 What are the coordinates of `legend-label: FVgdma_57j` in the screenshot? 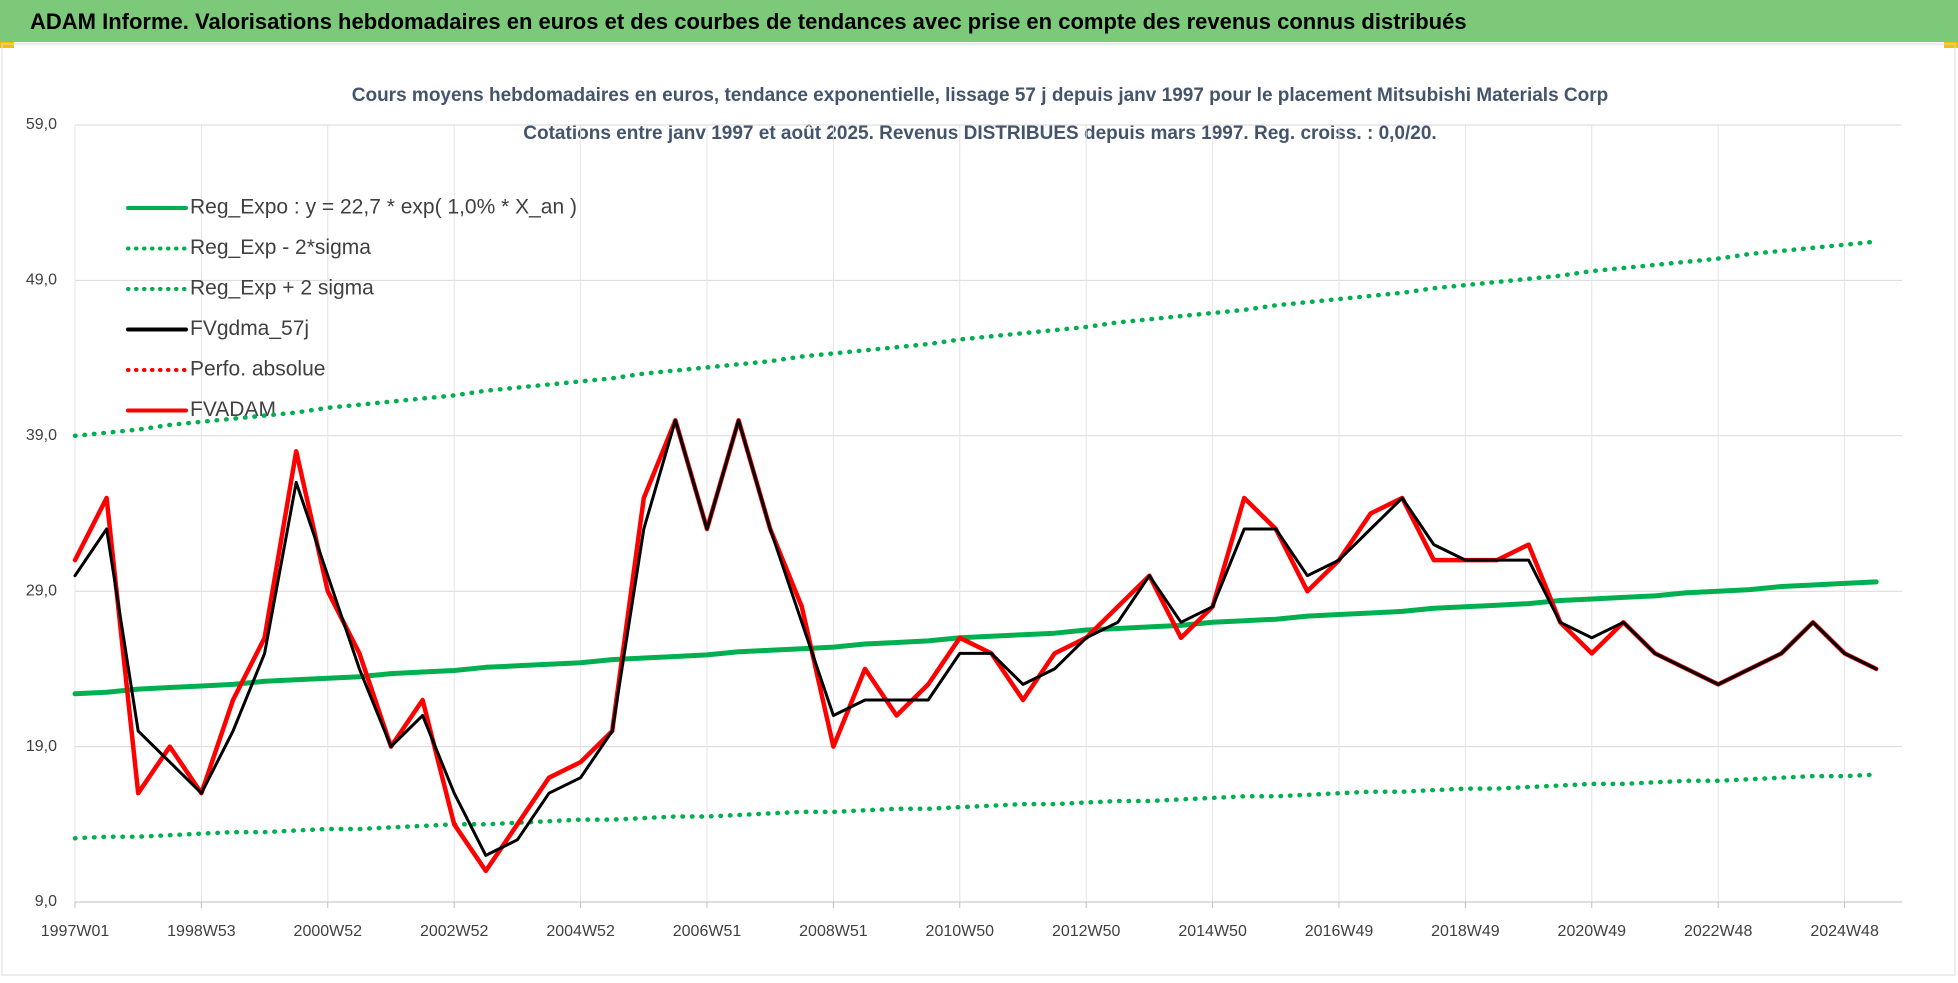 It's located at (249, 328).